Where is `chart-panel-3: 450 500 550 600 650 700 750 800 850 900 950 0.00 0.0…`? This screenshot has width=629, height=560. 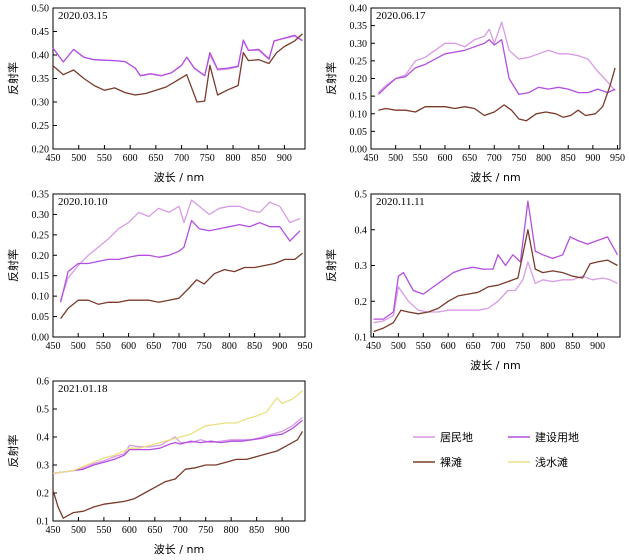
chart-panel-3: 450 500 550 600 650 700 750 800 850 900 950 0.00 0.0… is located at coordinates (159, 271).